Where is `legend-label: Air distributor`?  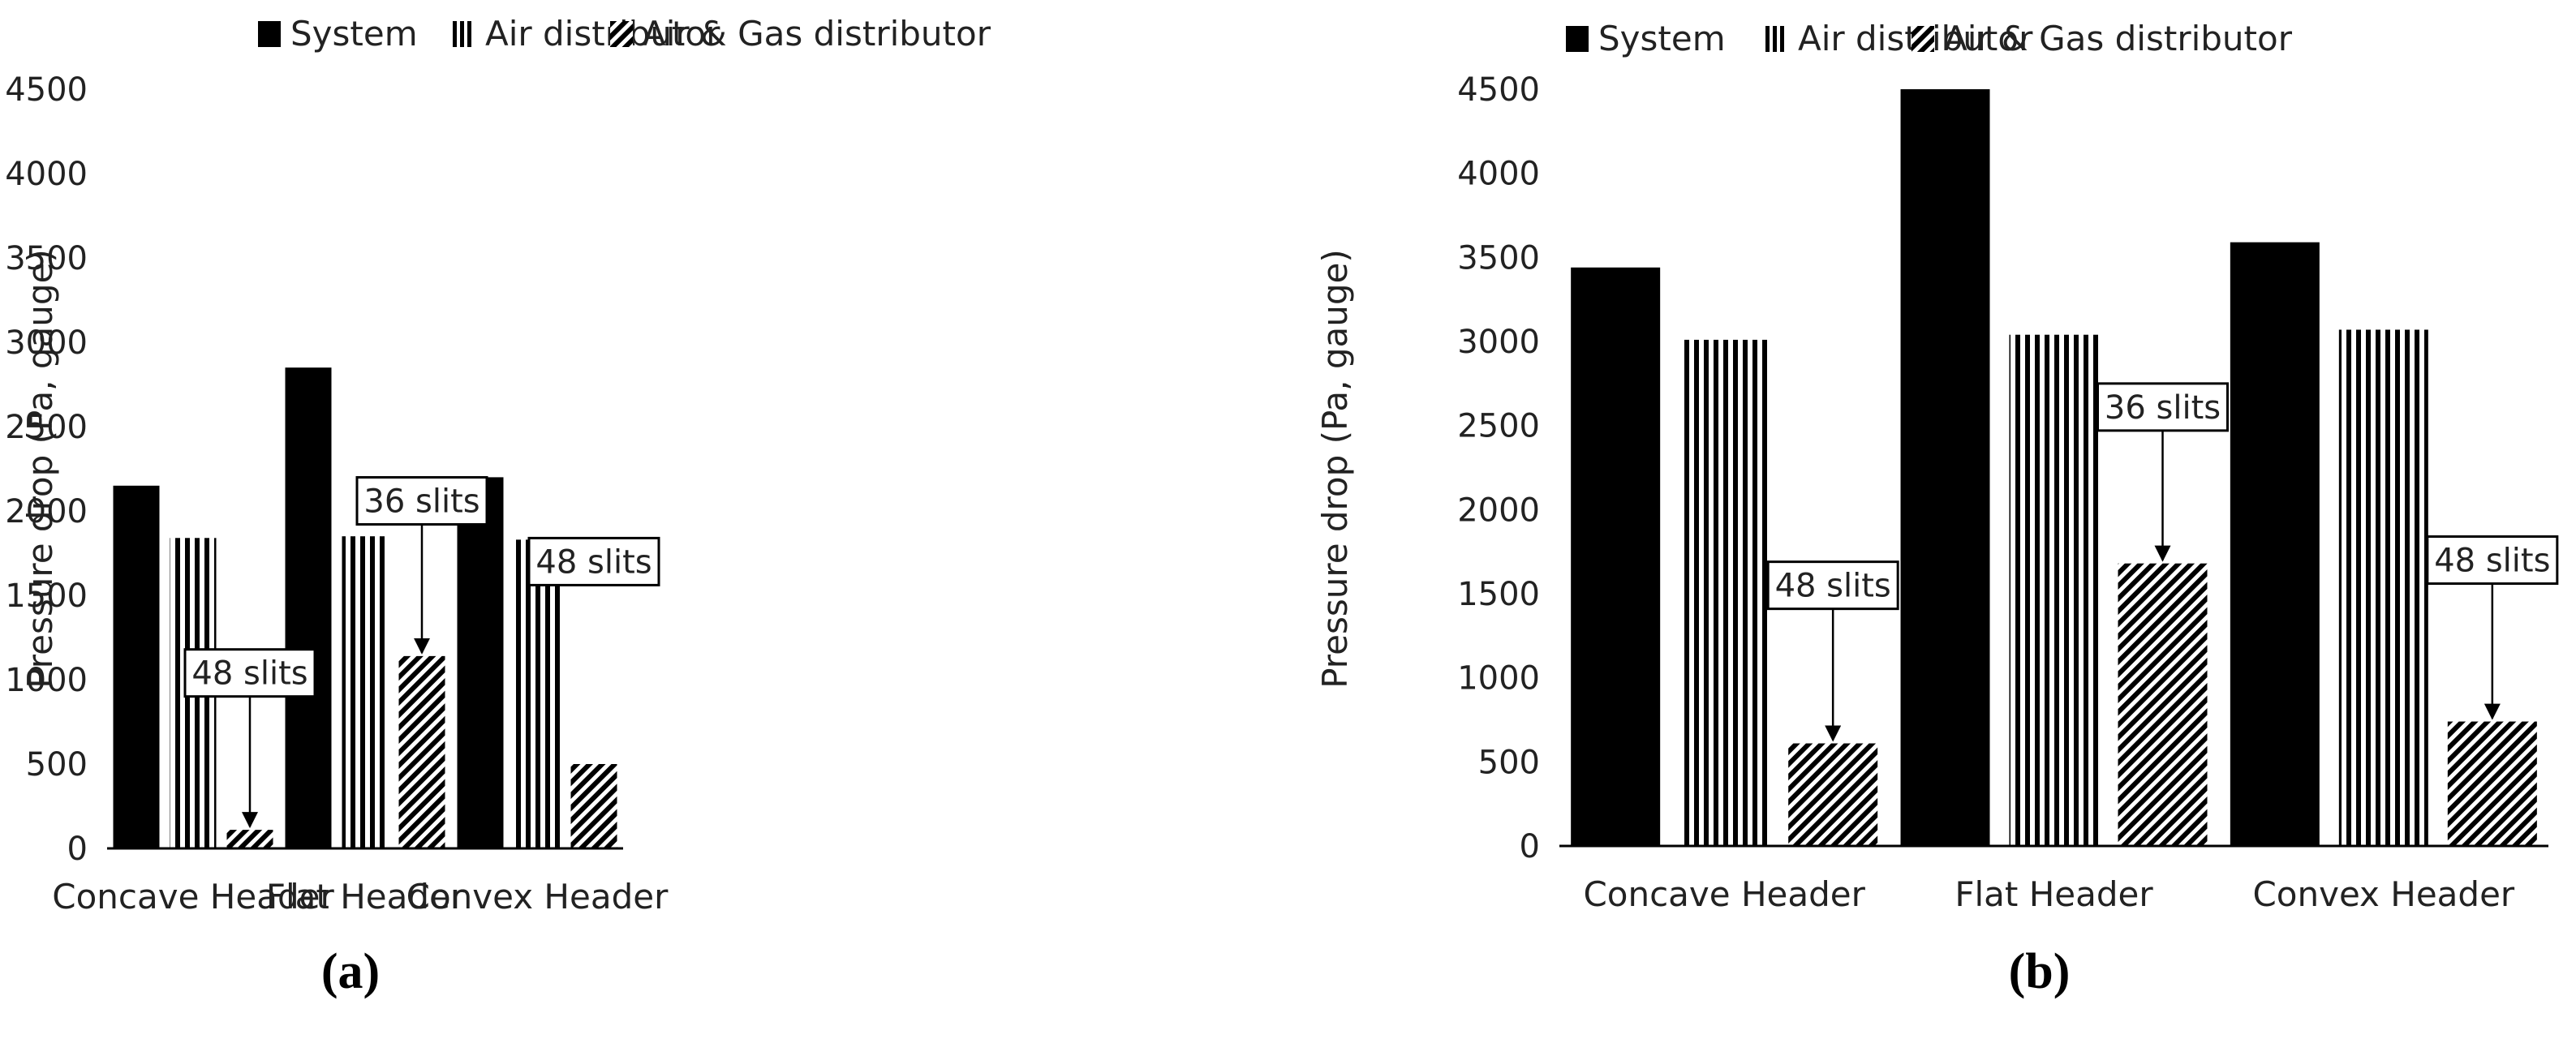
legend-label: Air distributor is located at coordinates (602, 34).